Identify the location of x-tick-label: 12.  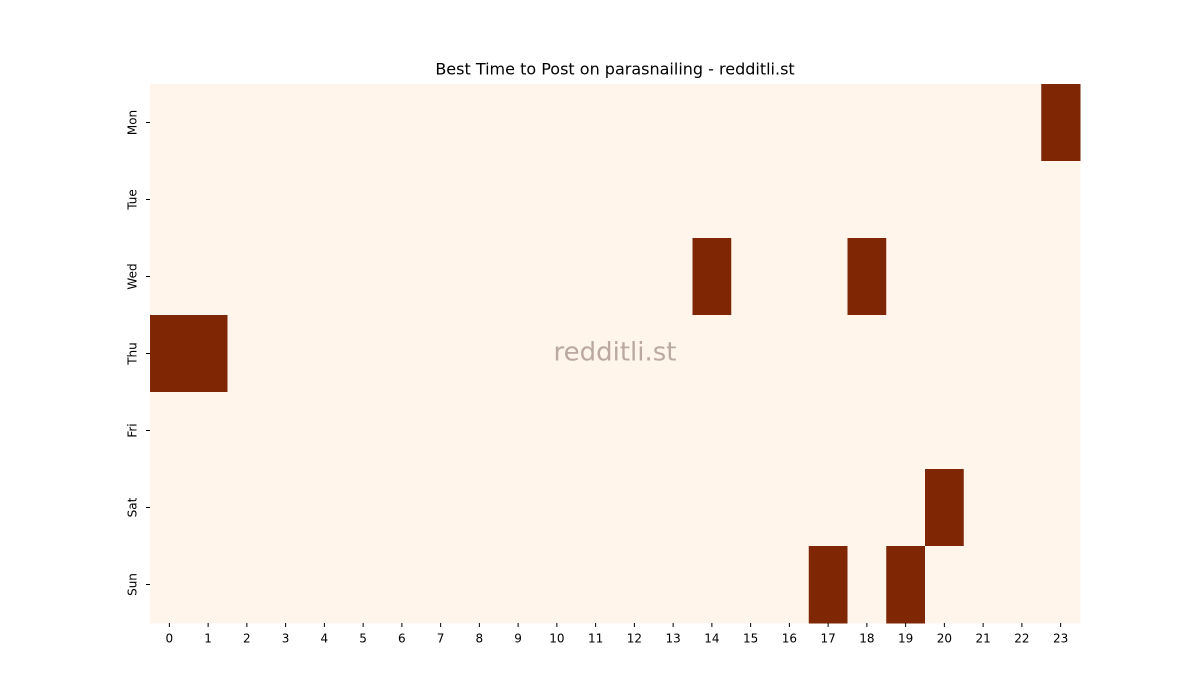
(634, 639).